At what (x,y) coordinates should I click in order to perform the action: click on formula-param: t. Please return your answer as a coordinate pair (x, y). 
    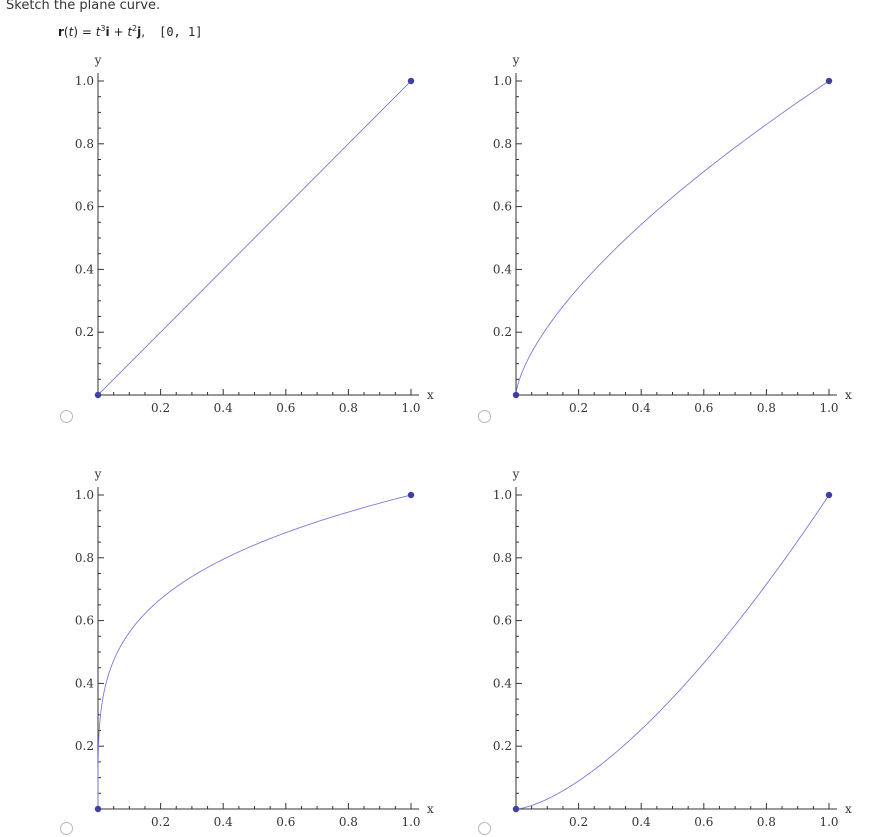
    Looking at the image, I should click on (71, 32).